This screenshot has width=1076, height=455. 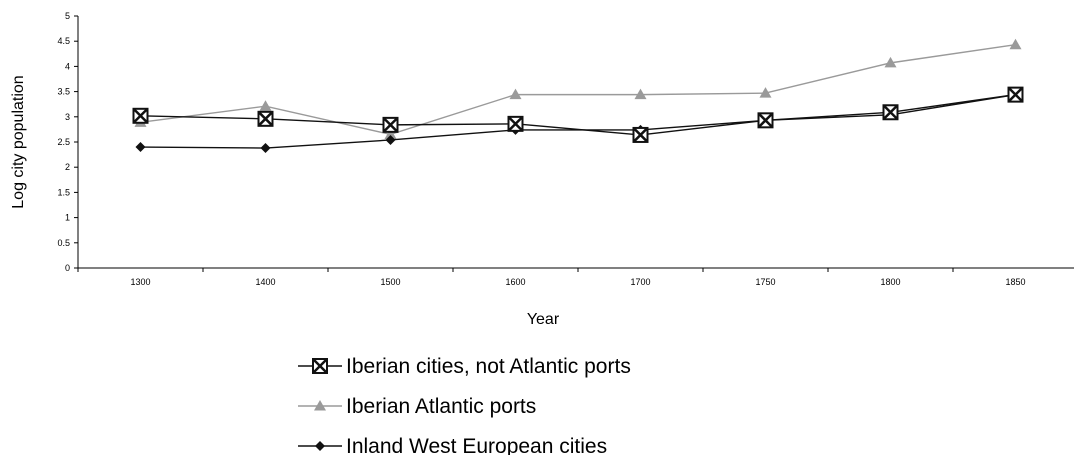 What do you see at coordinates (765, 282) in the screenshot?
I see `x-tick-label: 1750` at bounding box center [765, 282].